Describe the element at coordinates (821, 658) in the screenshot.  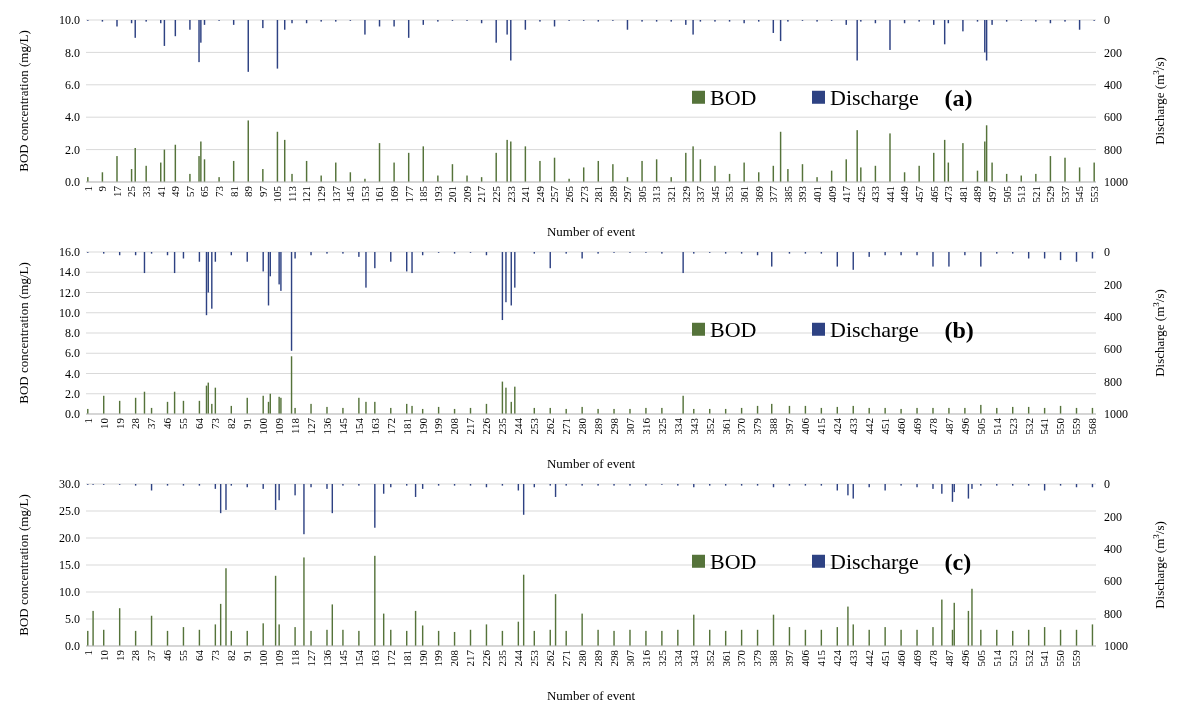
I see `x-tick-label: 415` at that location.